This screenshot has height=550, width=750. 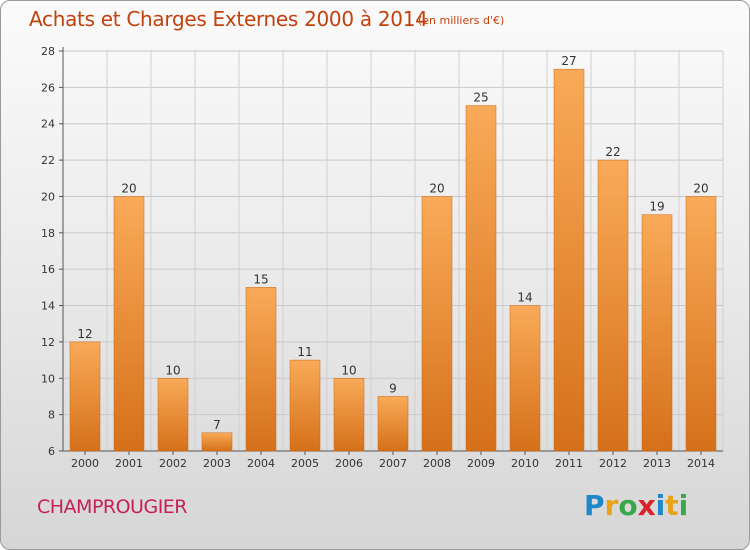 I want to click on x-tick-label: 2014, so click(x=701, y=463).